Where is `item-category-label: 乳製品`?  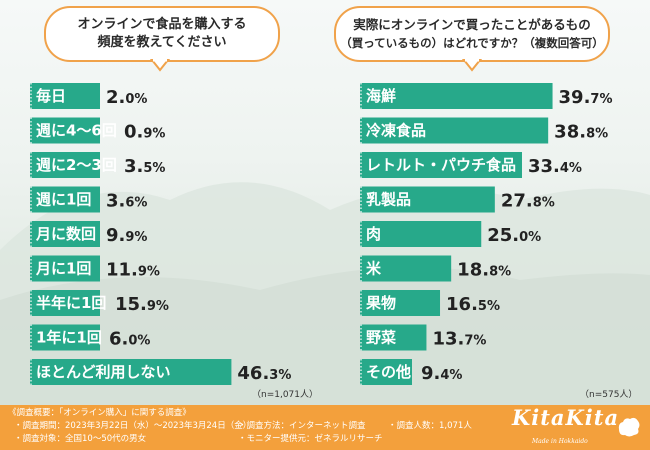
item-category-label: 乳製品 is located at coordinates (388, 200).